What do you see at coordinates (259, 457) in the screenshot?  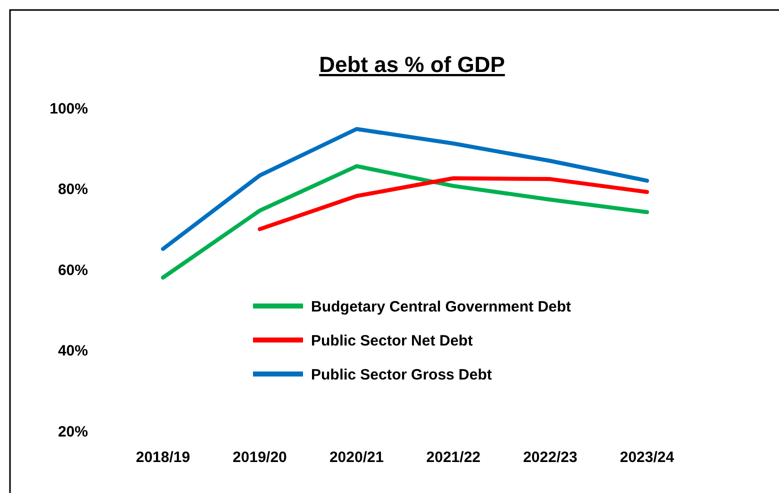 I see `x-tick-label: 2019/20` at bounding box center [259, 457].